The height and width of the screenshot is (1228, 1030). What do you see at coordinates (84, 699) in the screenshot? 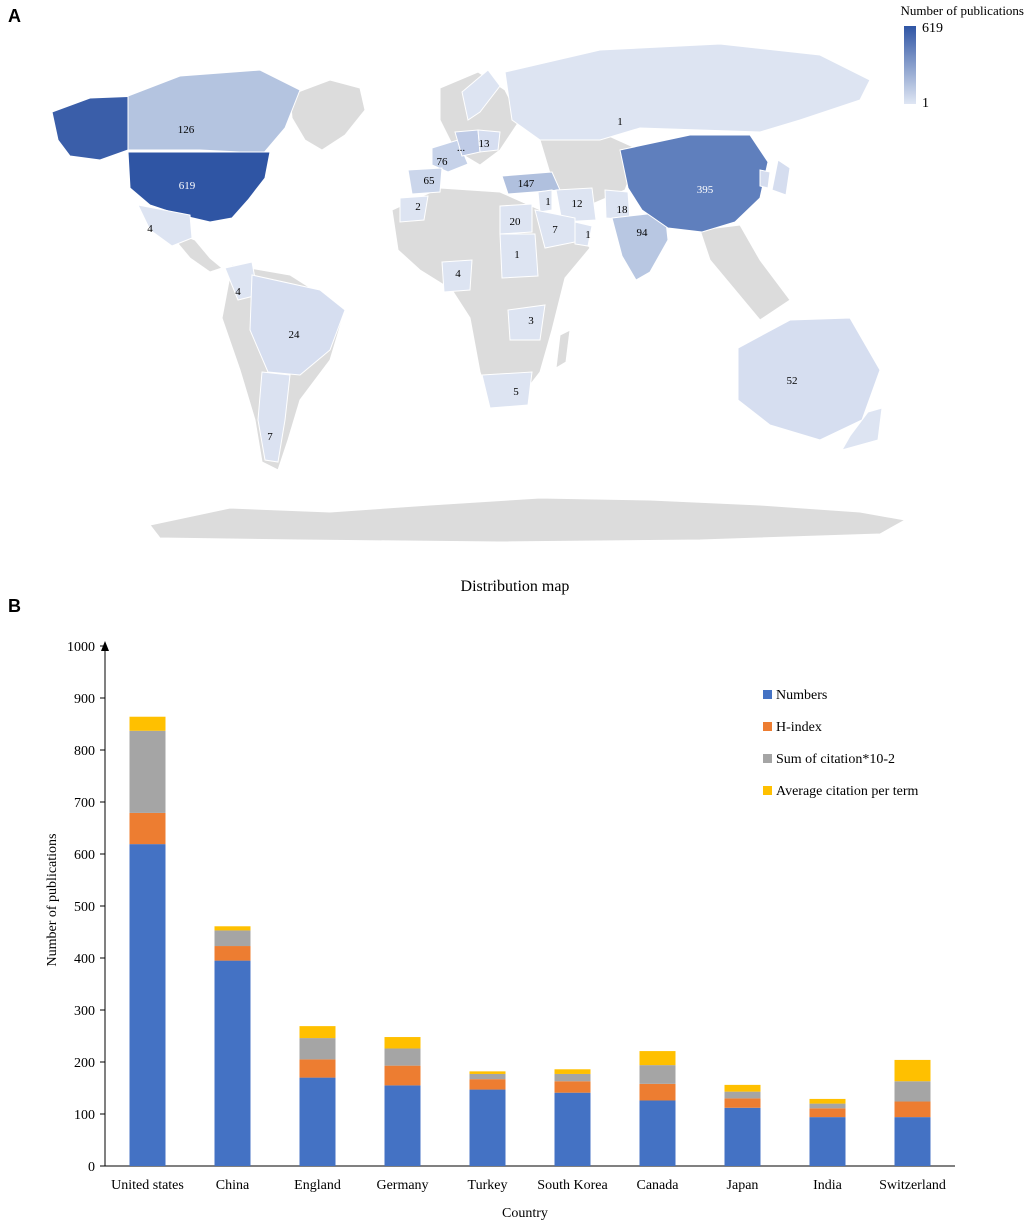
I see `y-tick-label: 900` at bounding box center [84, 699].